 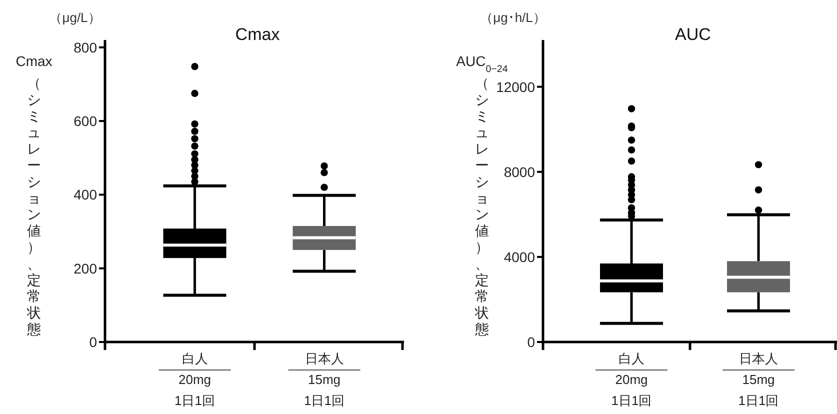 What do you see at coordinates (86, 268) in the screenshot?
I see `y-tick-label: 200` at bounding box center [86, 268].